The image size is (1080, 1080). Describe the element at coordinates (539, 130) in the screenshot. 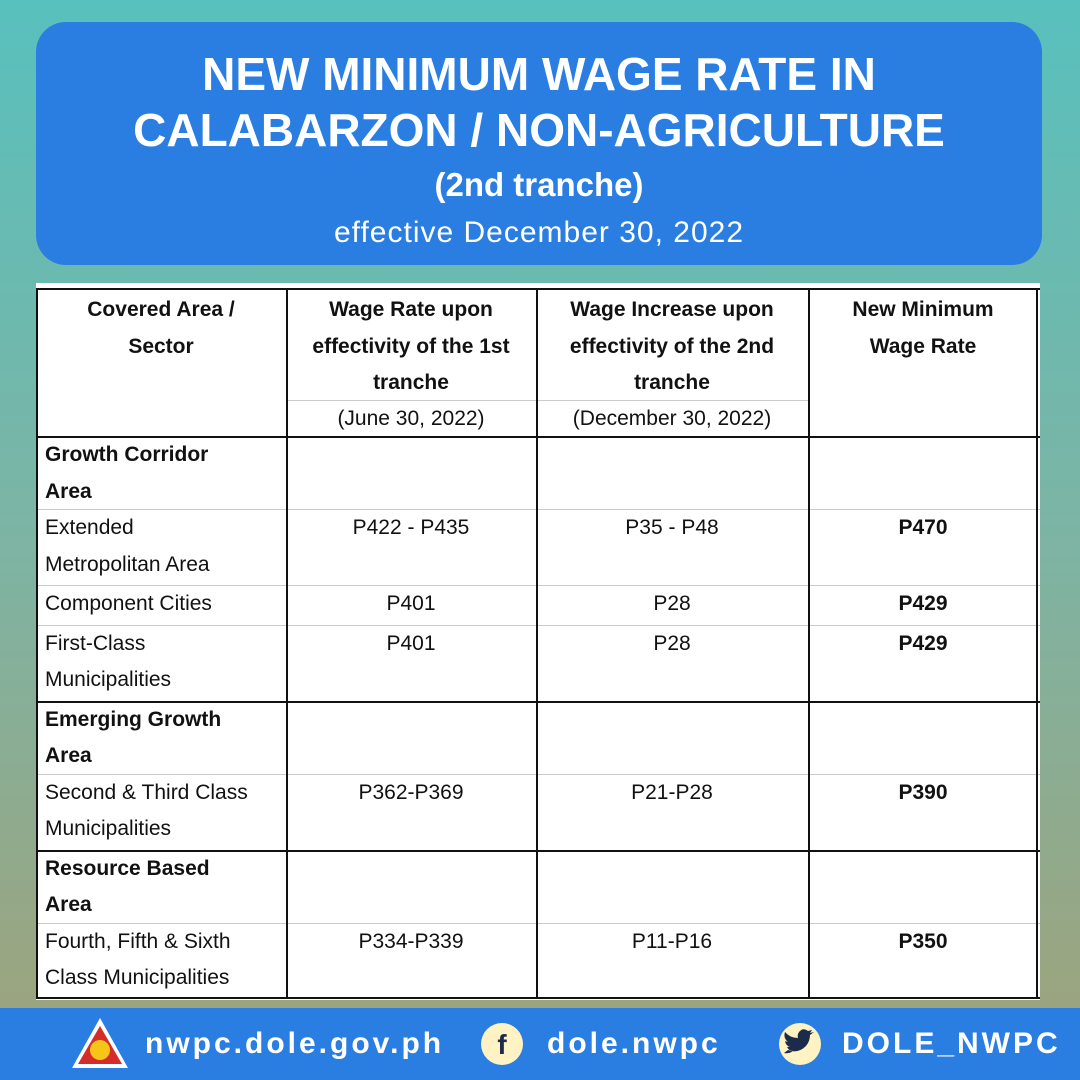

I see `title-line: CALABARZON / NON-AGRICULTURE` at that location.